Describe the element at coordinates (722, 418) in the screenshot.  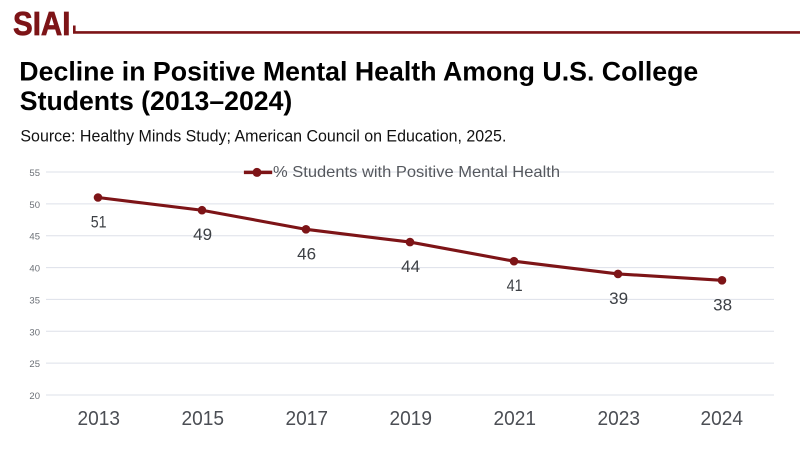
I see `svg-text: 2024` at that location.